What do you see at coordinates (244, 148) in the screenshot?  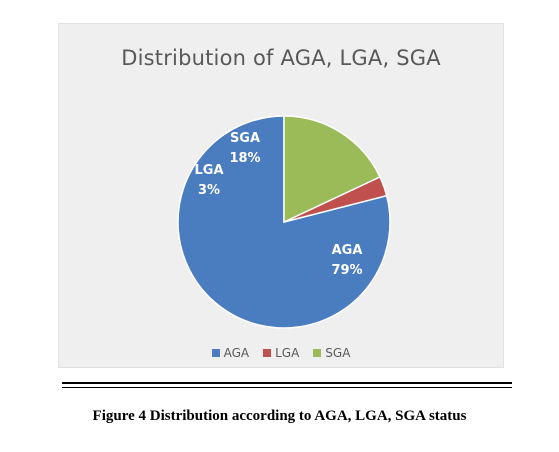 I see `data-label-sga: SGA 18%` at bounding box center [244, 148].